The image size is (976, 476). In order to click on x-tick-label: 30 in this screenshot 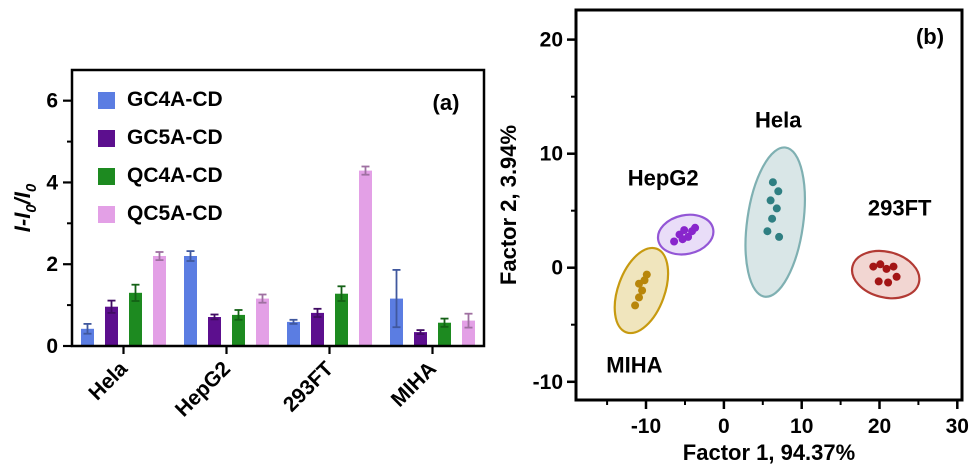, I will do `click(957, 426)`.